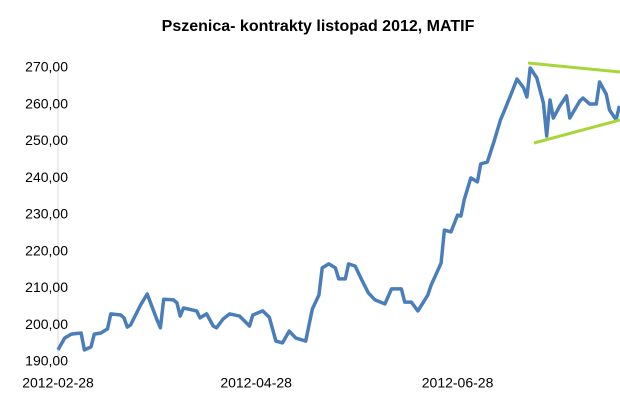 This screenshot has width=620, height=413. What do you see at coordinates (458, 383) in the screenshot?
I see `x-tick-label: 2012-06-28` at bounding box center [458, 383].